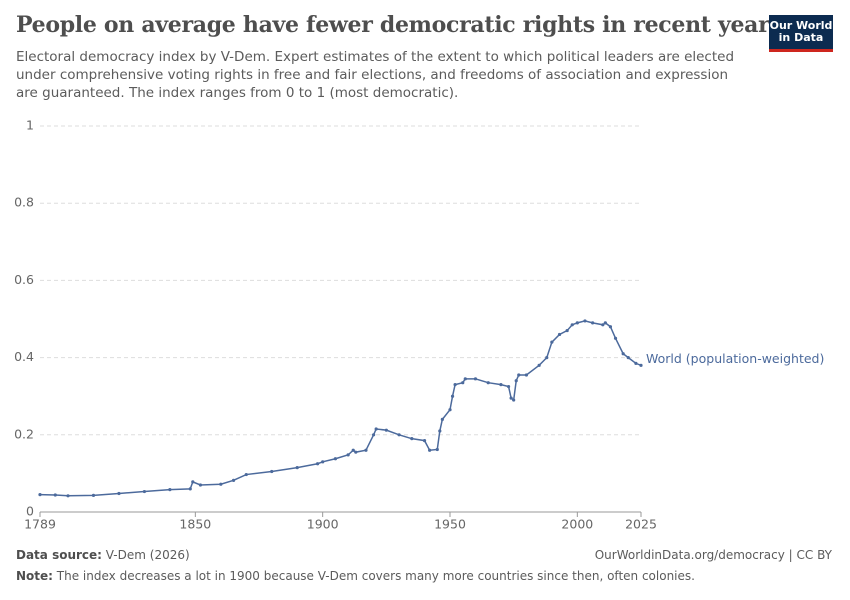  Describe the element at coordinates (30, 511) in the screenshot. I see `y-tick-label: 0` at that location.